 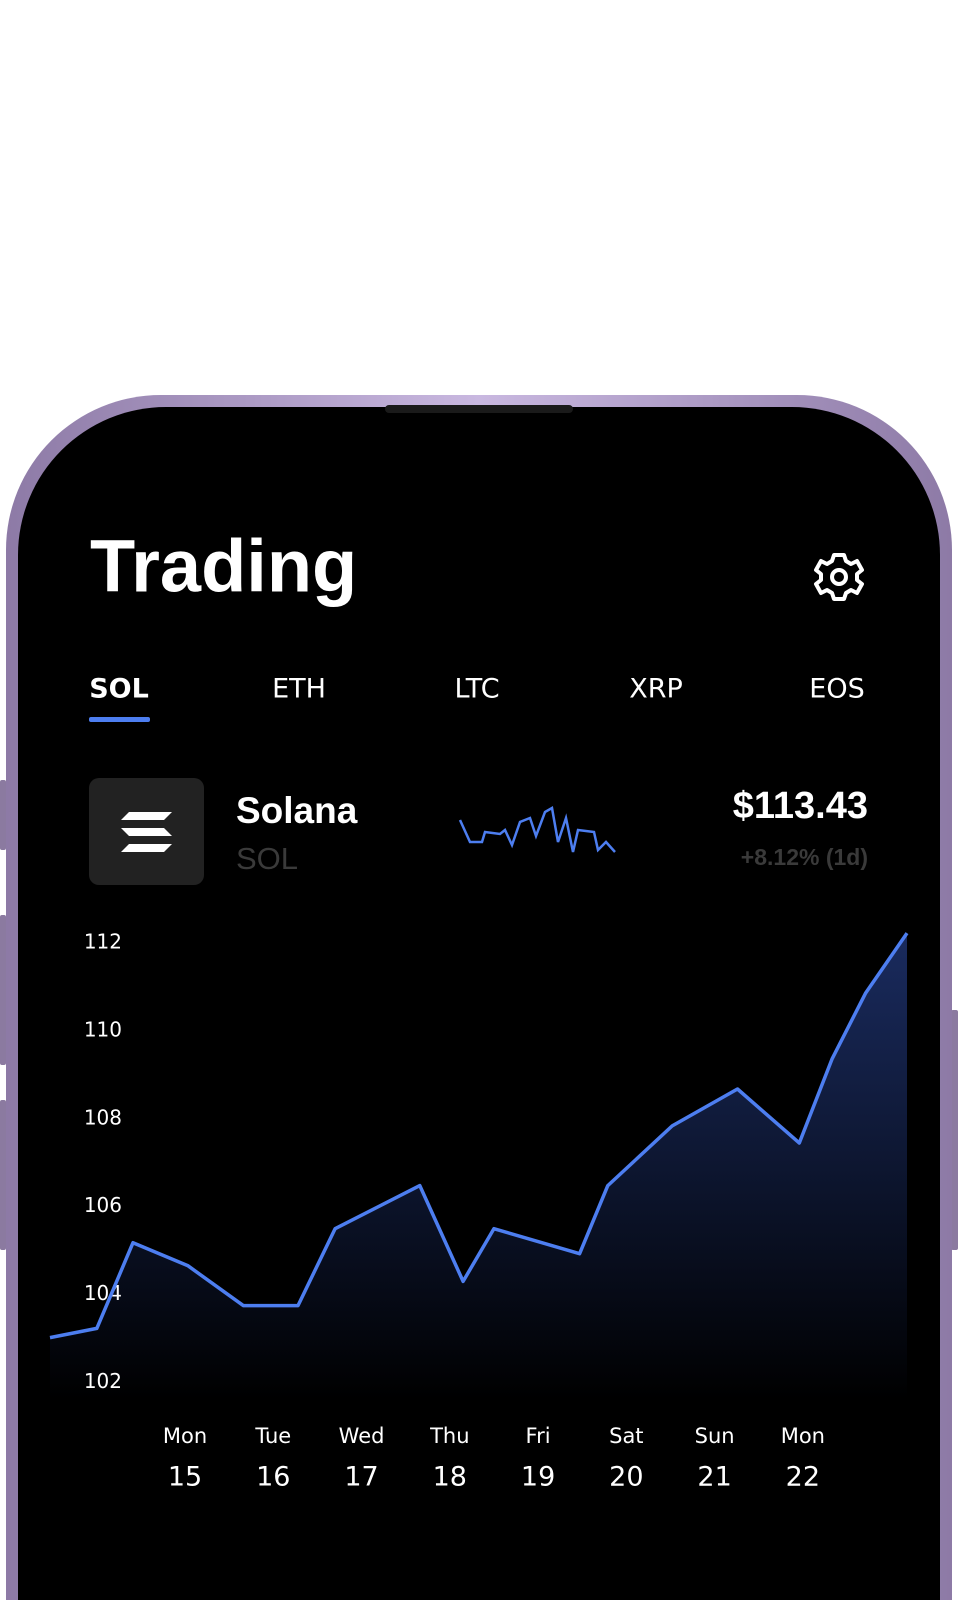 I want to click on y-tick-label: 110, so click(x=103, y=1030).